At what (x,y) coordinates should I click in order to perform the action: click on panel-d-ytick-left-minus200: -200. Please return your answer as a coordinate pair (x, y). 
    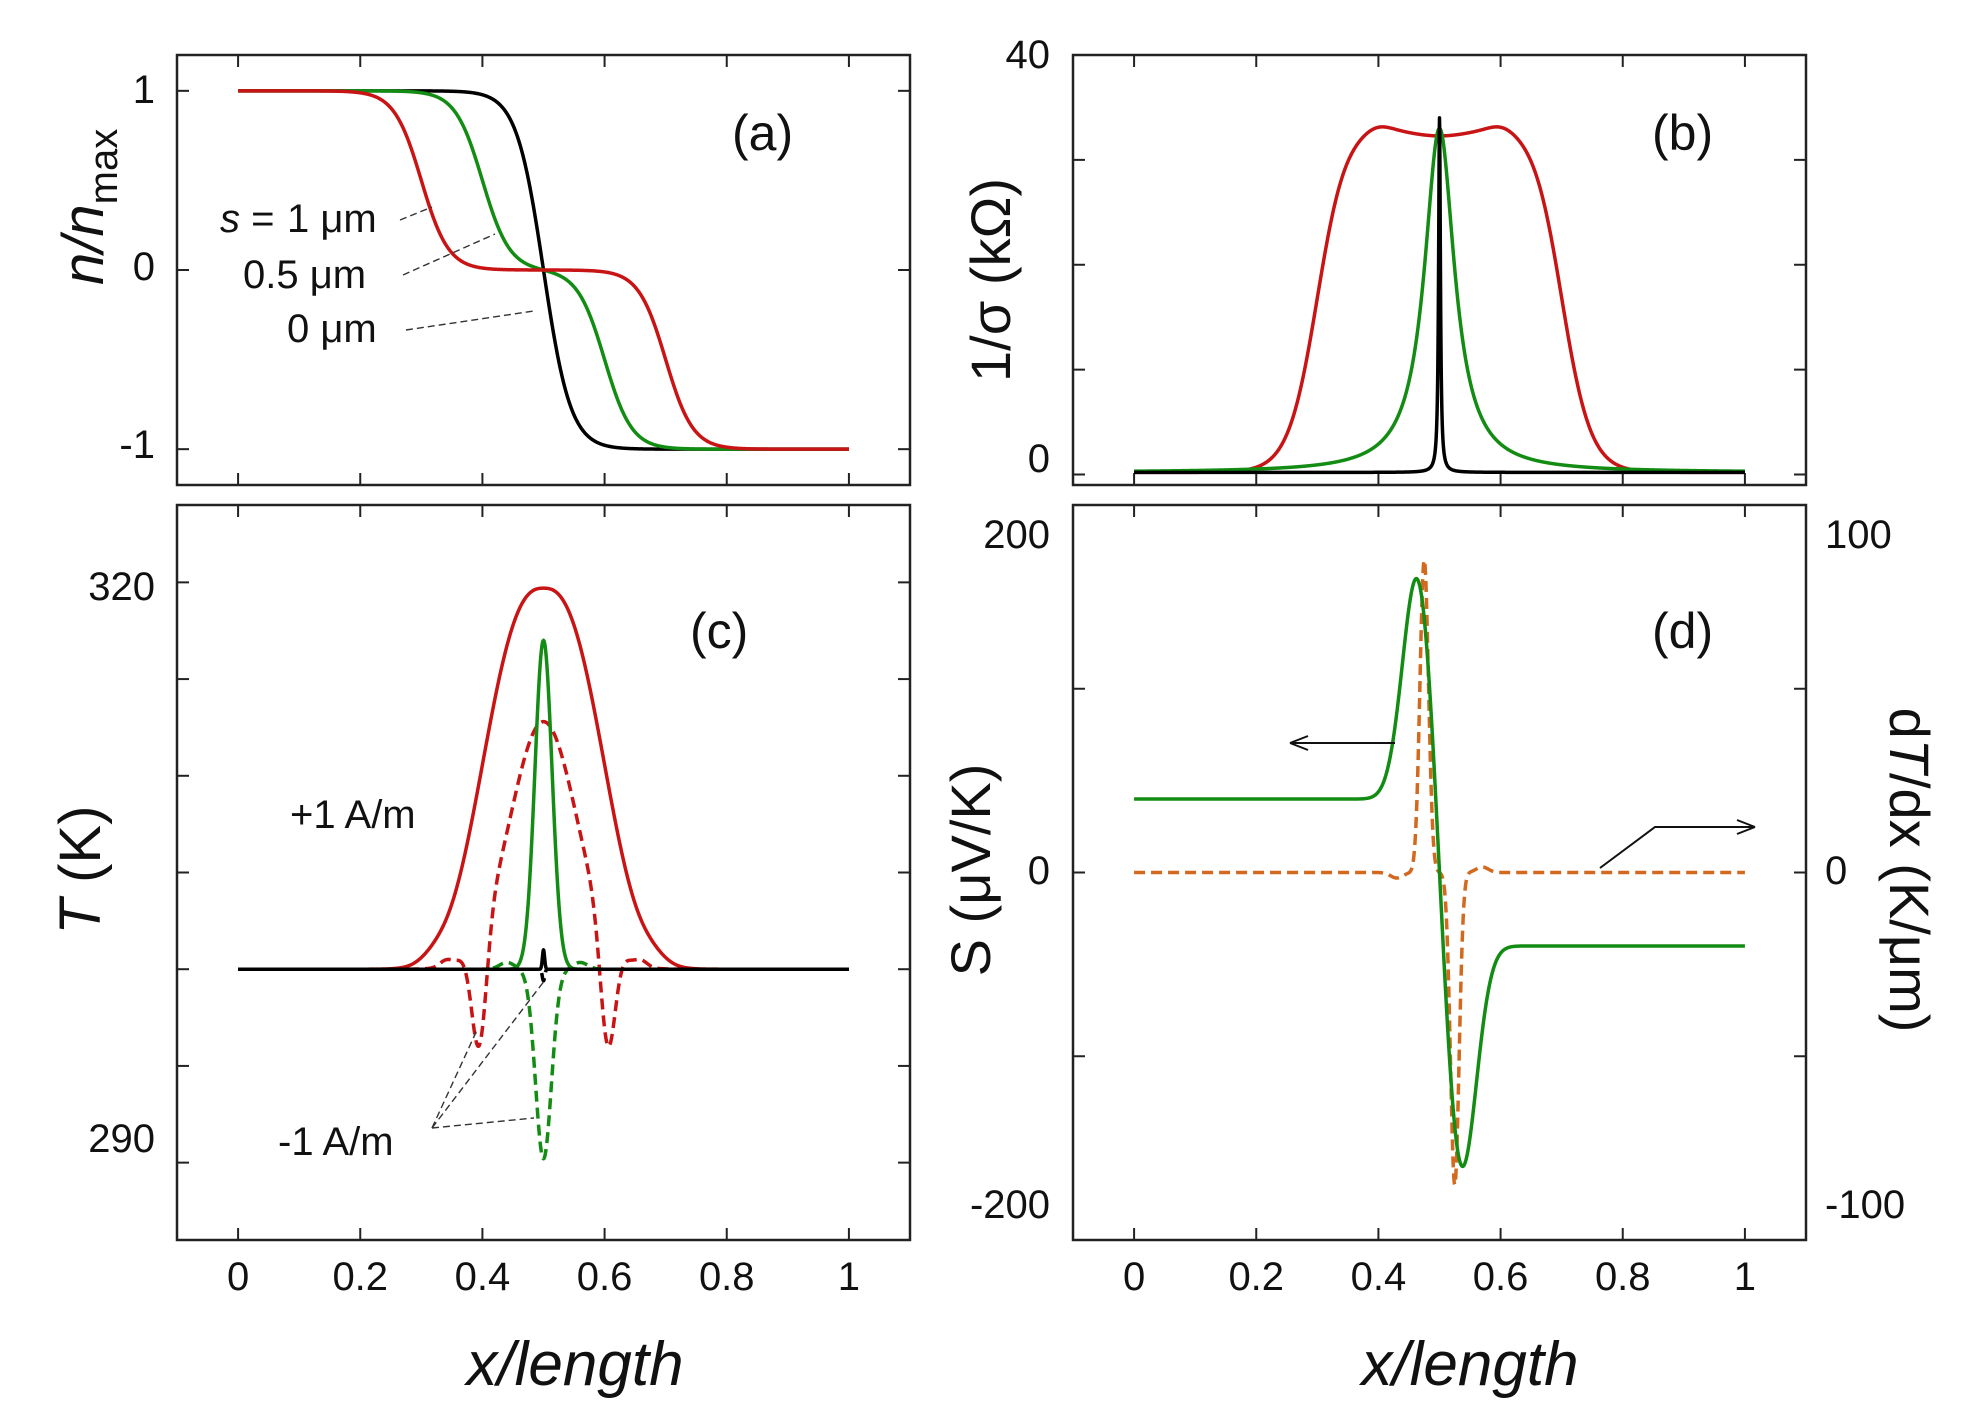
    Looking at the image, I should click on (1010, 1205).